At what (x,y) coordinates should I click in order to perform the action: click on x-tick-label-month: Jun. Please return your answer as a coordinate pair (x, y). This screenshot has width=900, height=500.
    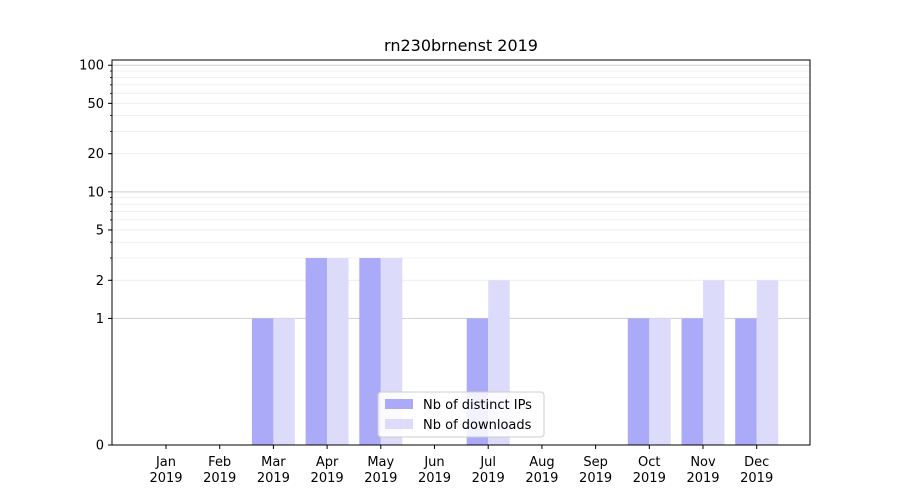
    Looking at the image, I should click on (433, 462).